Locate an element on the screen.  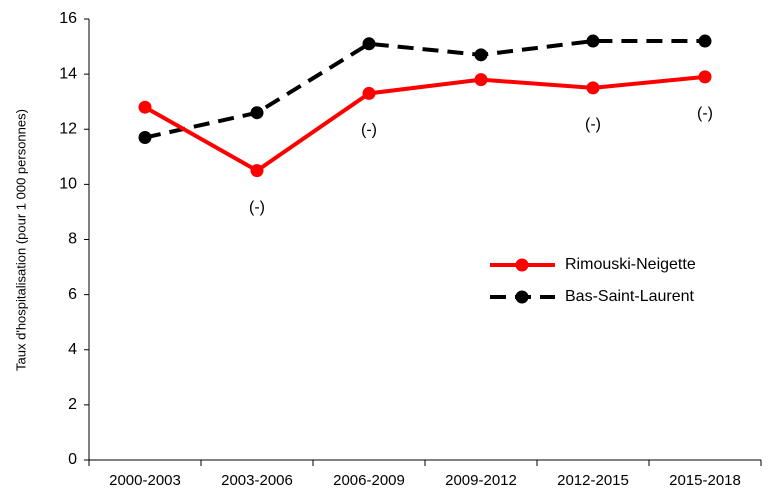
y-tick-label: 4 is located at coordinates (72, 349).